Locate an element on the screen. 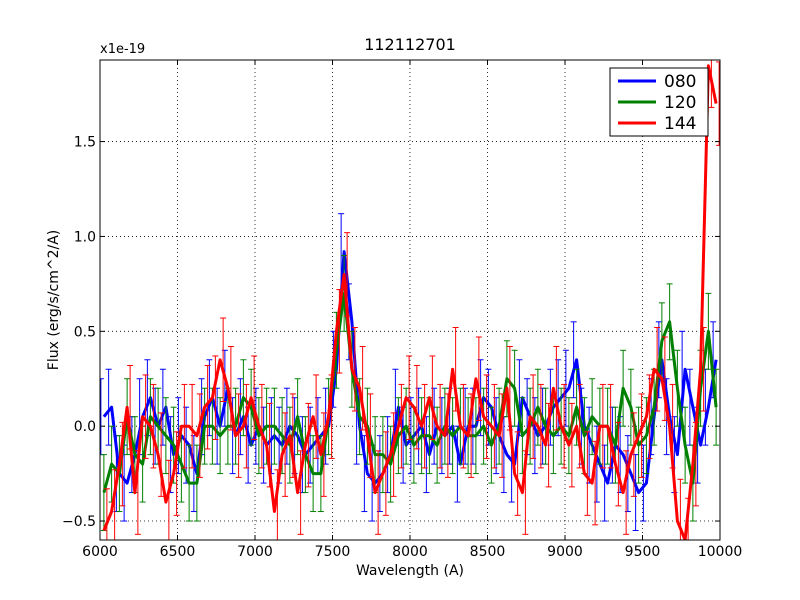 This screenshot has width=800, height=600. x-axis-label: Wavelength (A) is located at coordinates (410, 571).